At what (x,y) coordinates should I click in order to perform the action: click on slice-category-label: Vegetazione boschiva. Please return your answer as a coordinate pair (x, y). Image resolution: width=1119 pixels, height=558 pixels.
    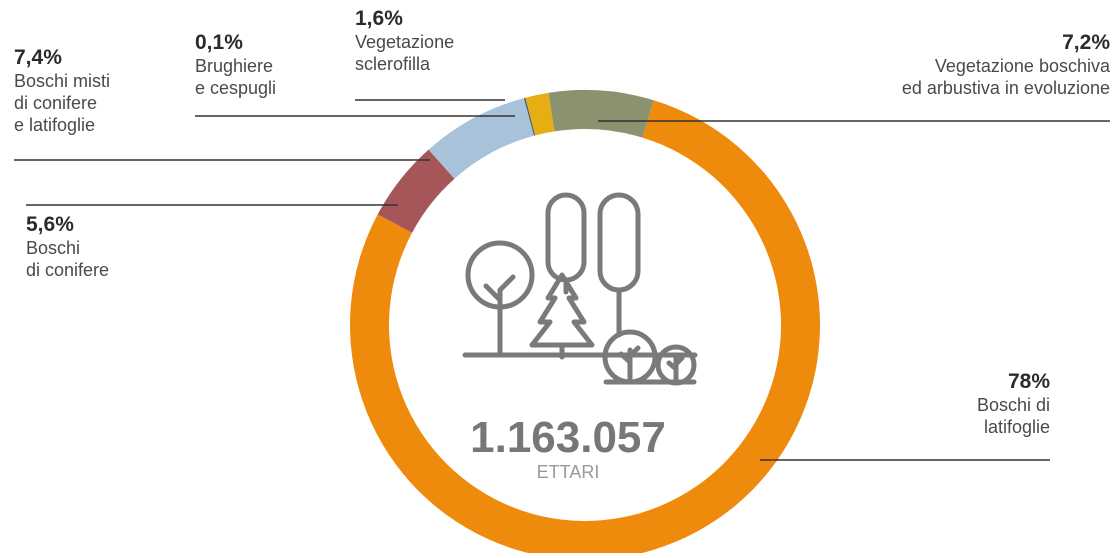
    Looking at the image, I should click on (1023, 66).